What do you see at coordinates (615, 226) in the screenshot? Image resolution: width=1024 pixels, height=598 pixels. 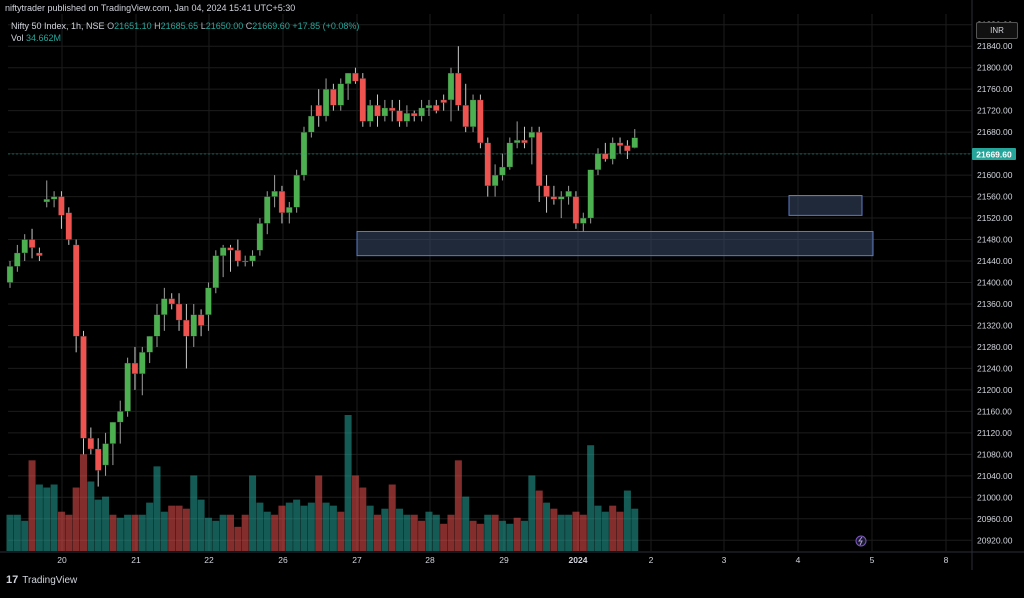 I see `zones` at bounding box center [615, 226].